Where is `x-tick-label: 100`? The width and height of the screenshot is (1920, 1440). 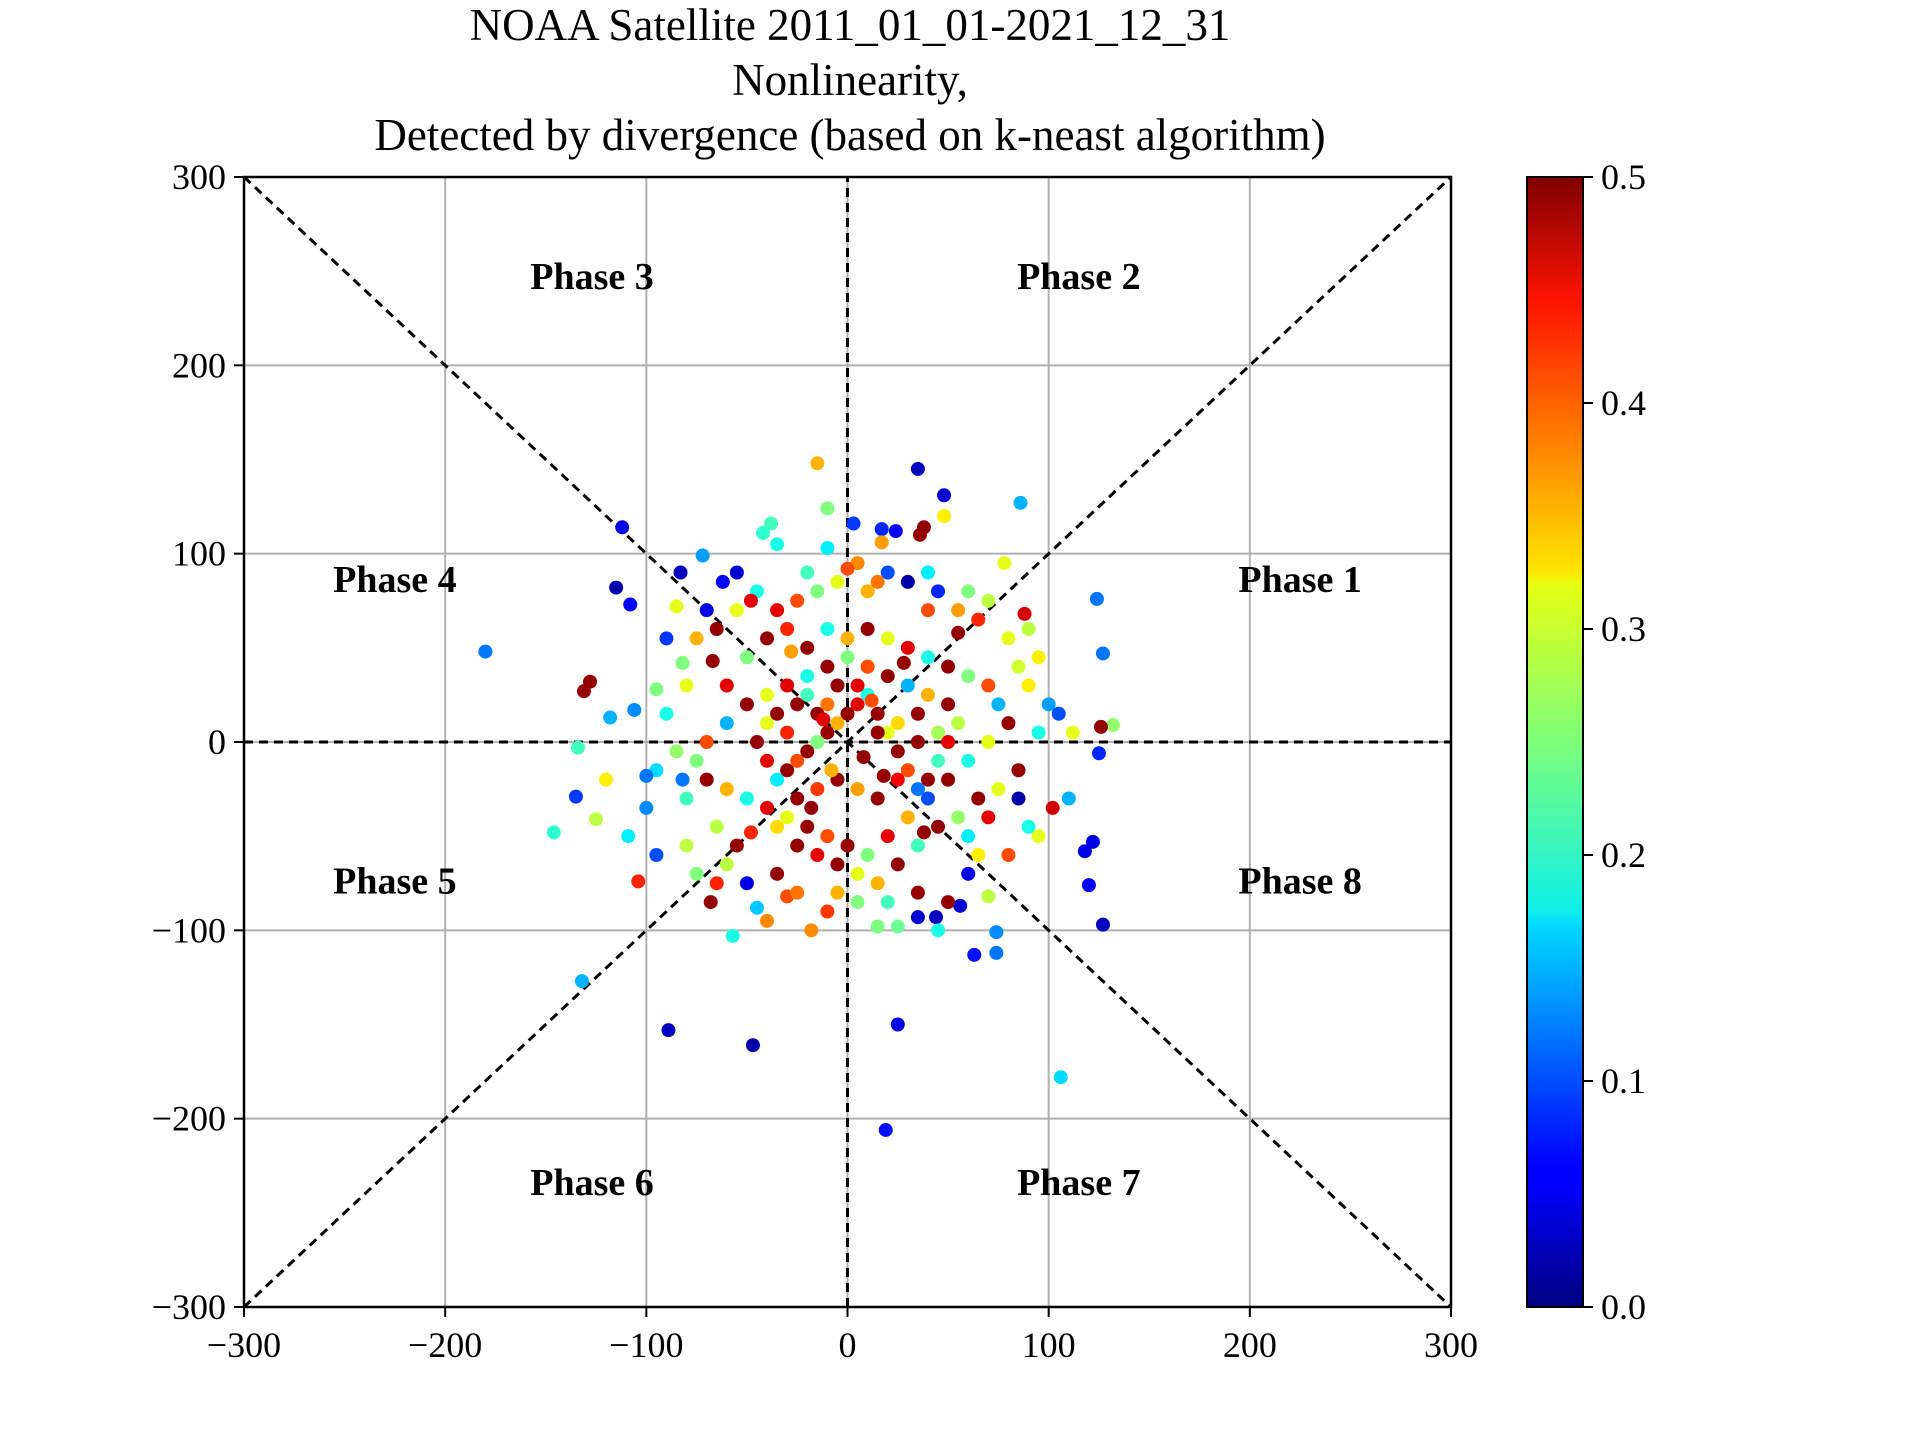 x-tick-label: 100 is located at coordinates (1049, 1345).